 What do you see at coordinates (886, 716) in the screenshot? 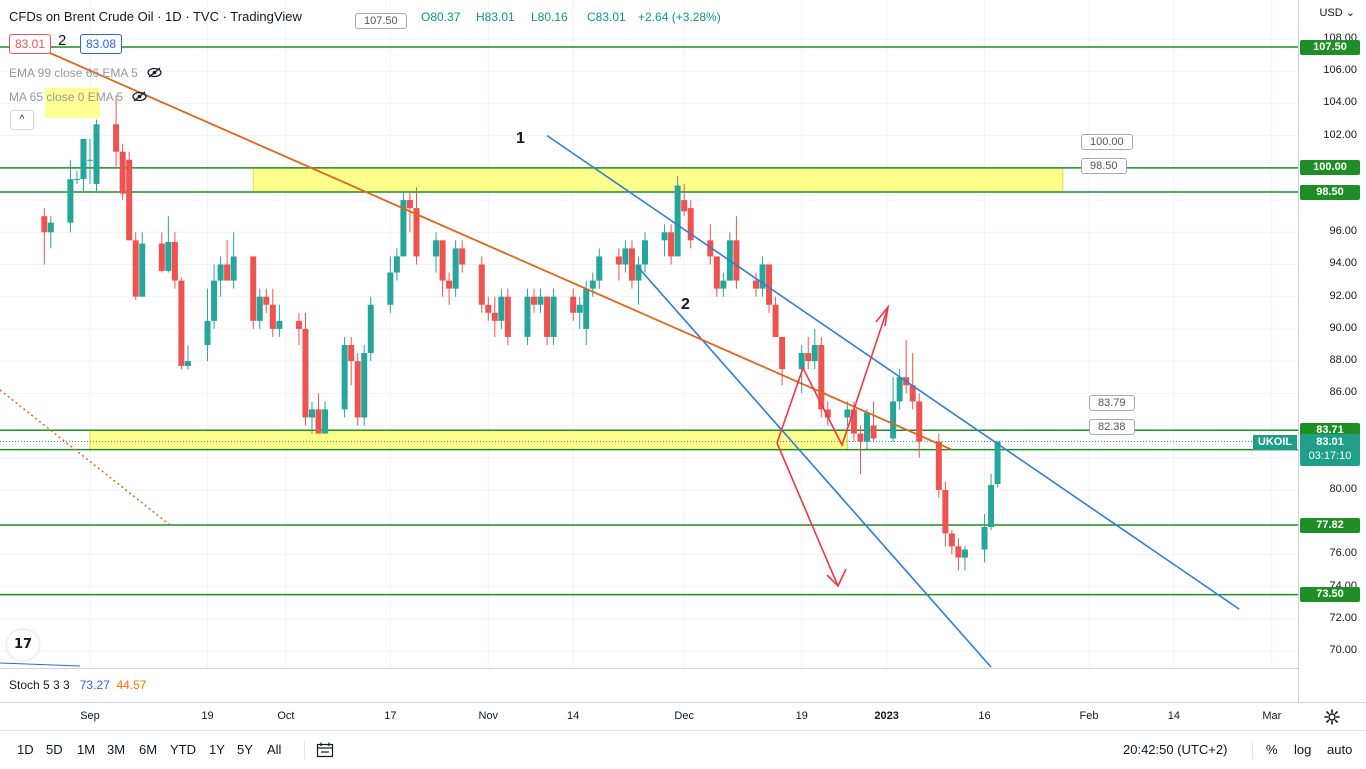
I see `time-tick: 2023` at bounding box center [886, 716].